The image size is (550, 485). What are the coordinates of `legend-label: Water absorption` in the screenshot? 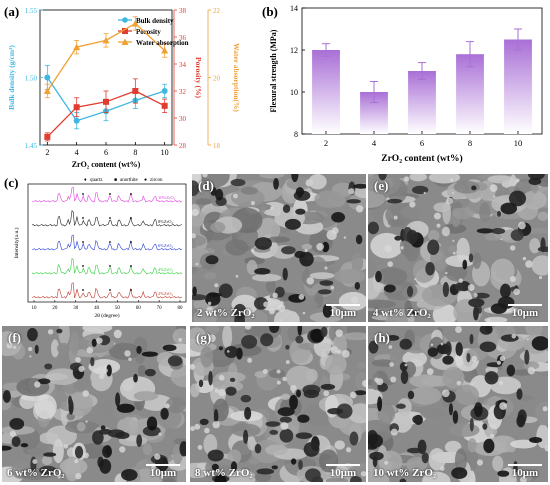 It's located at (162, 43).